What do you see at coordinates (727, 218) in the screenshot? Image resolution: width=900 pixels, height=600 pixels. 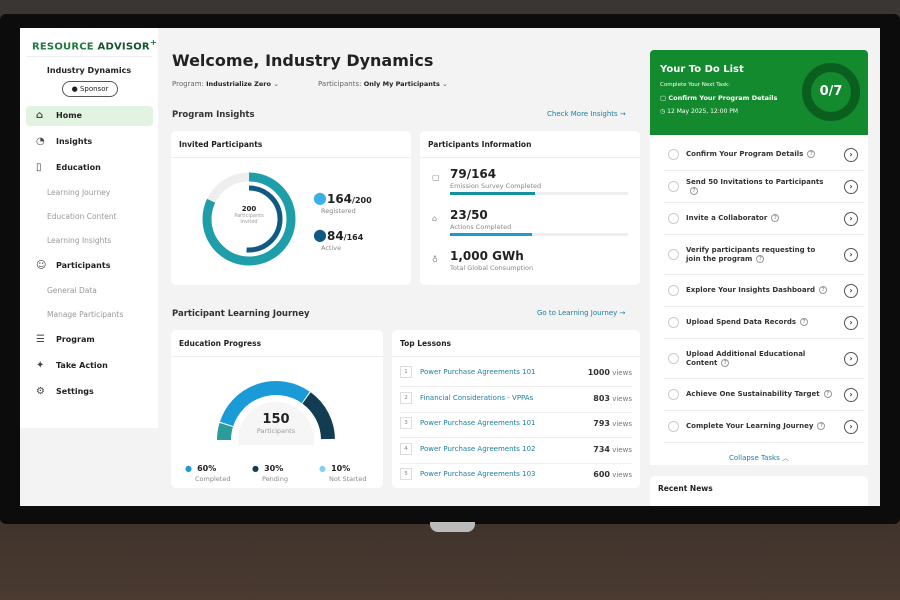 I see `task-label: Invite a Collaborator` at bounding box center [727, 218].